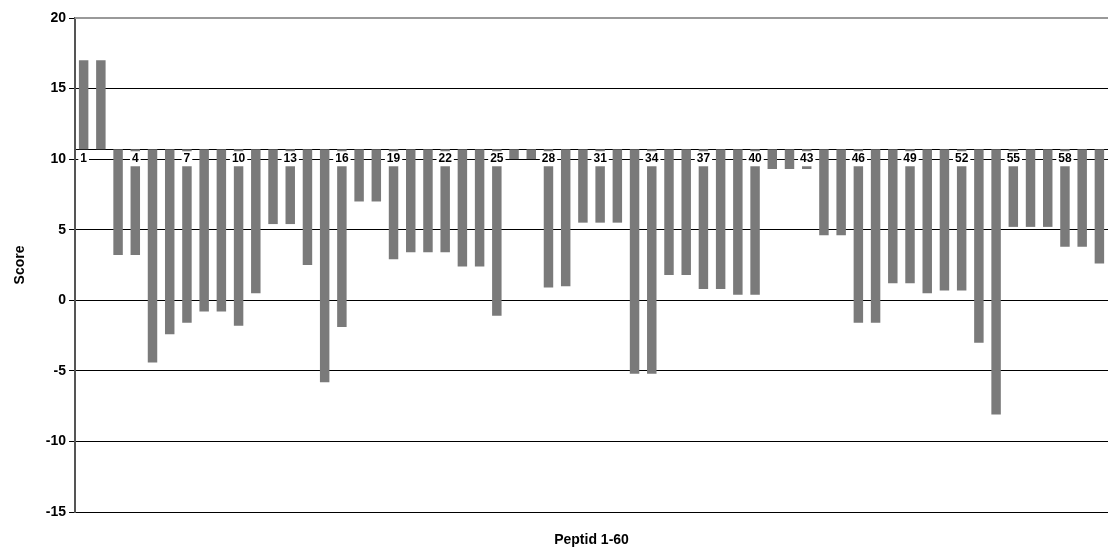 The height and width of the screenshot is (558, 1108). What do you see at coordinates (62, 228) in the screenshot?
I see `y-tick-label: 5` at bounding box center [62, 228].